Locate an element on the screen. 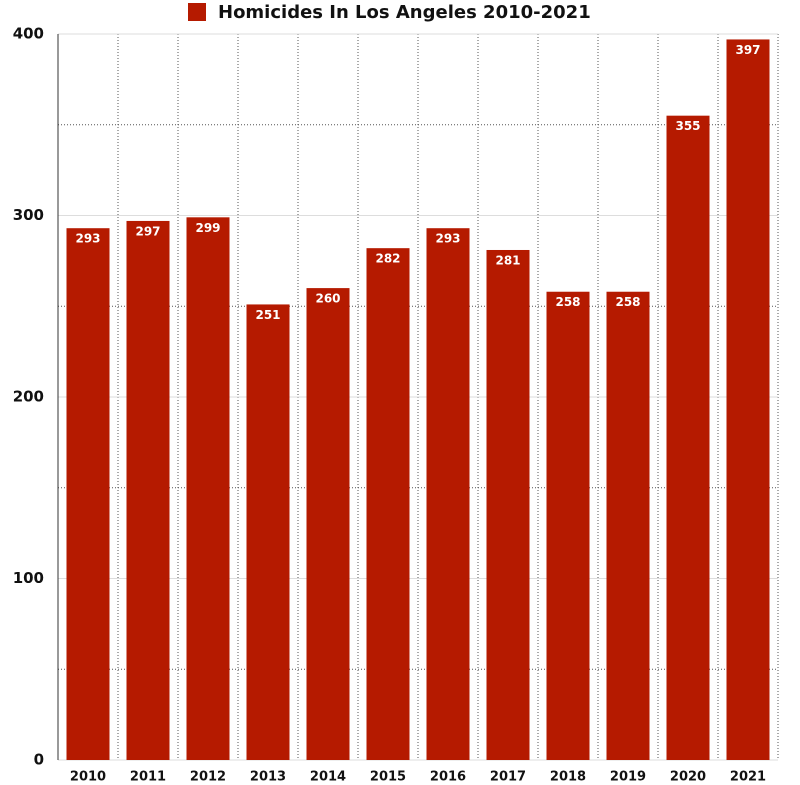  x-tick-label: 2012 is located at coordinates (208, 777).